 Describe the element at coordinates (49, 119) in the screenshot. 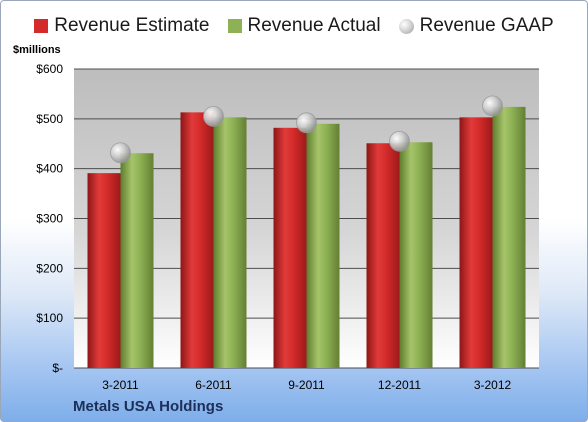

I see `y-tick-label: $500` at that location.